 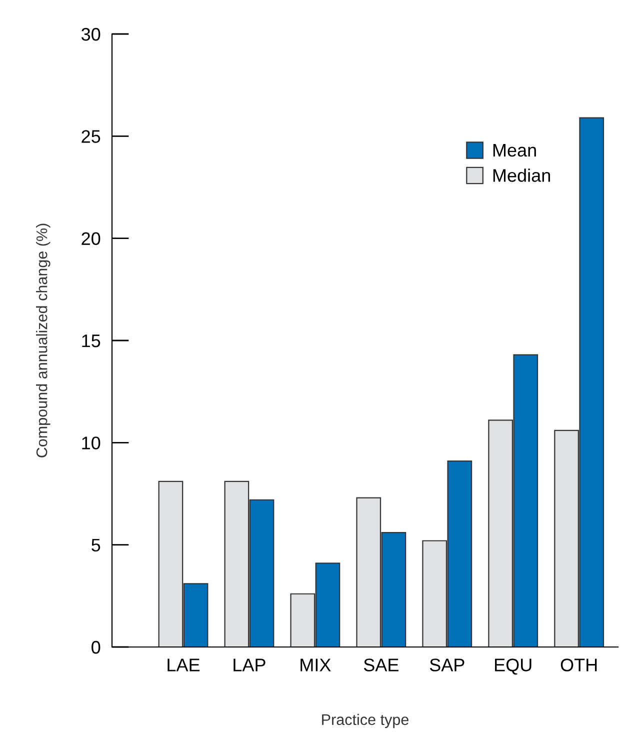 What do you see at coordinates (184, 665) in the screenshot?
I see `x-tick-label: LAE` at bounding box center [184, 665].